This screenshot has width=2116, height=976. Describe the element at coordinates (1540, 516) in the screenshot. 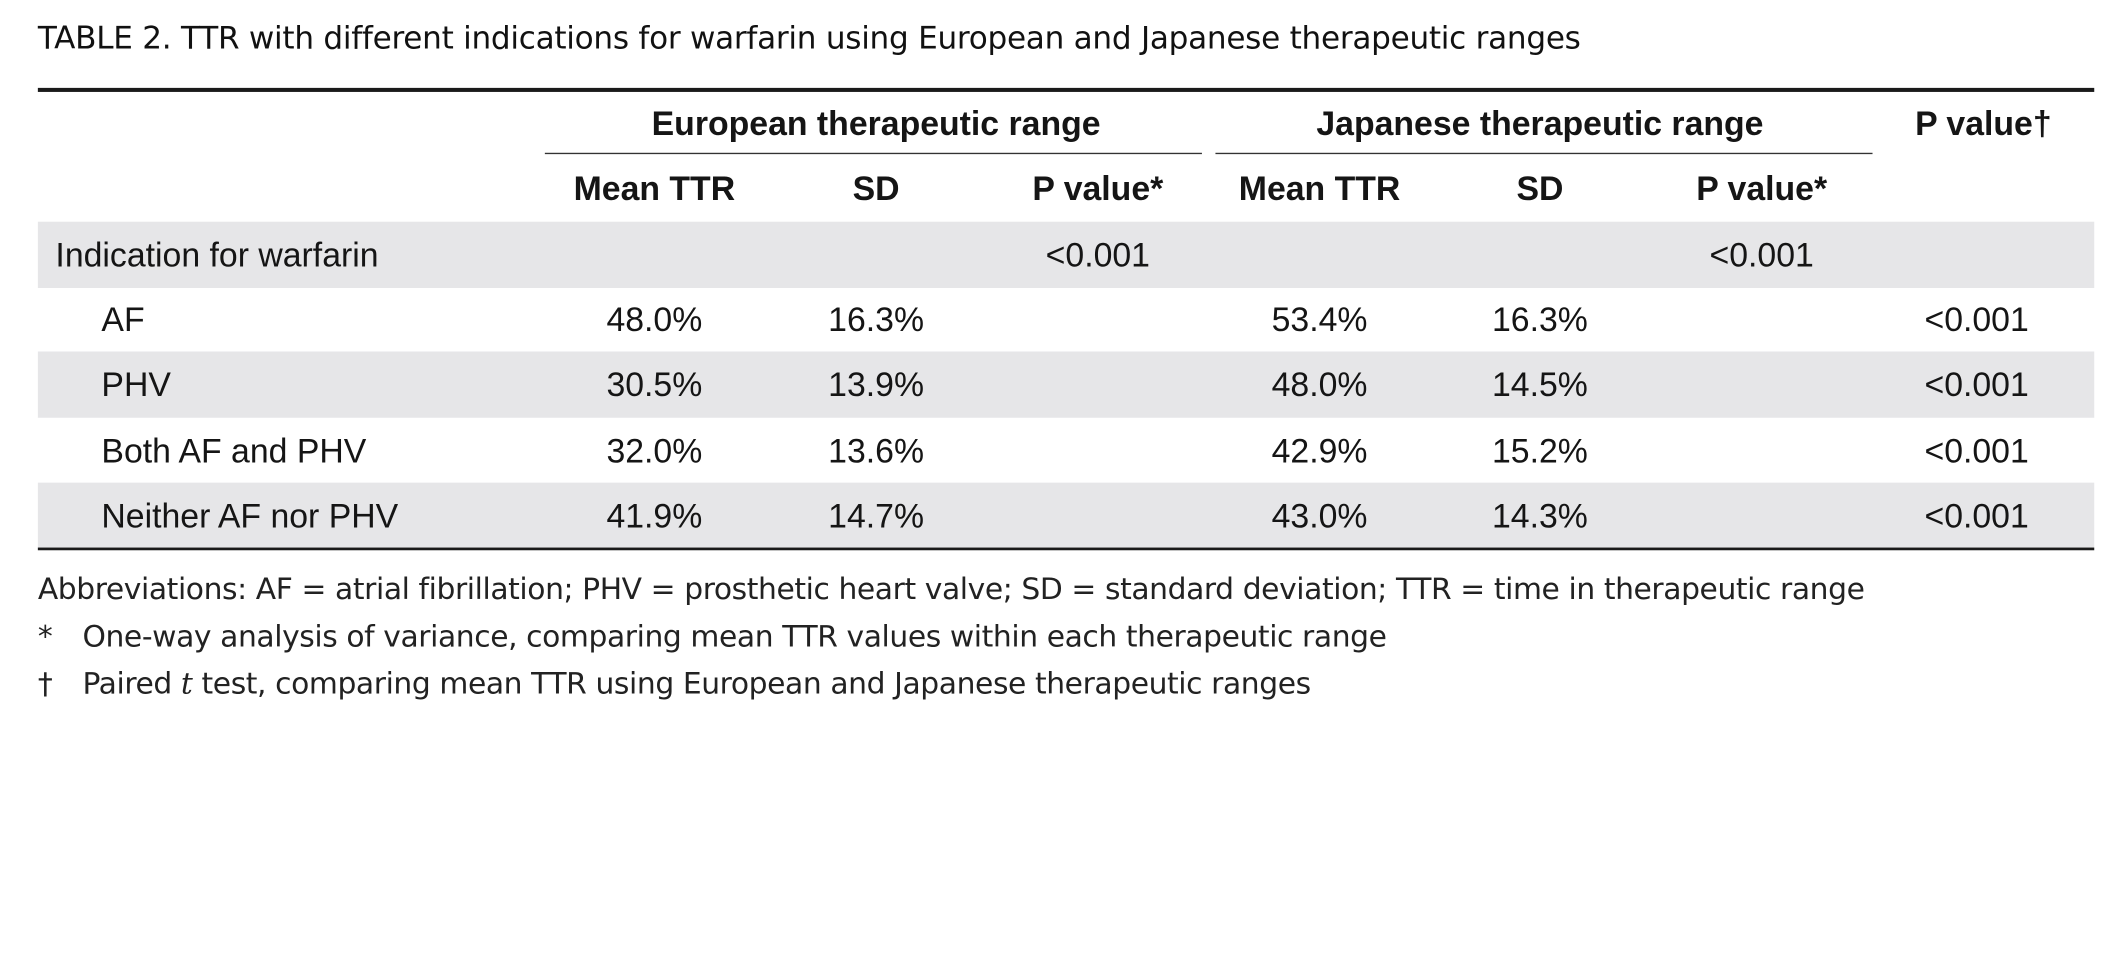

I see `row-jp-sd: 14.3%` at that location.